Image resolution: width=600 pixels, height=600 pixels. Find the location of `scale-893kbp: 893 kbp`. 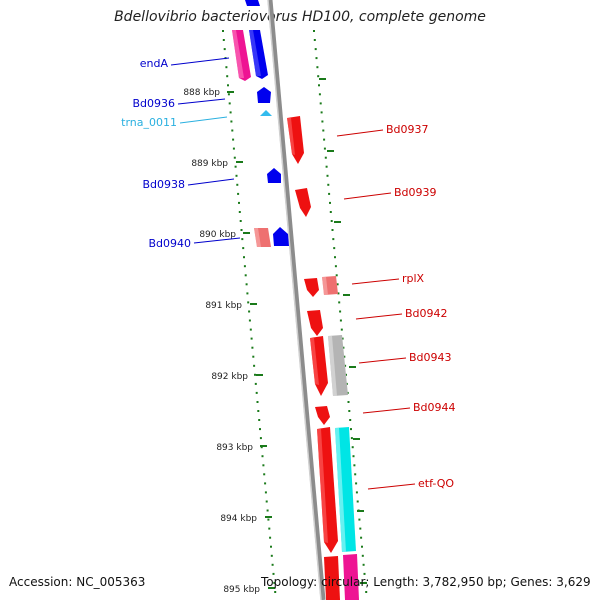

scale-893kbp: 893 kbp is located at coordinates (241, 448).